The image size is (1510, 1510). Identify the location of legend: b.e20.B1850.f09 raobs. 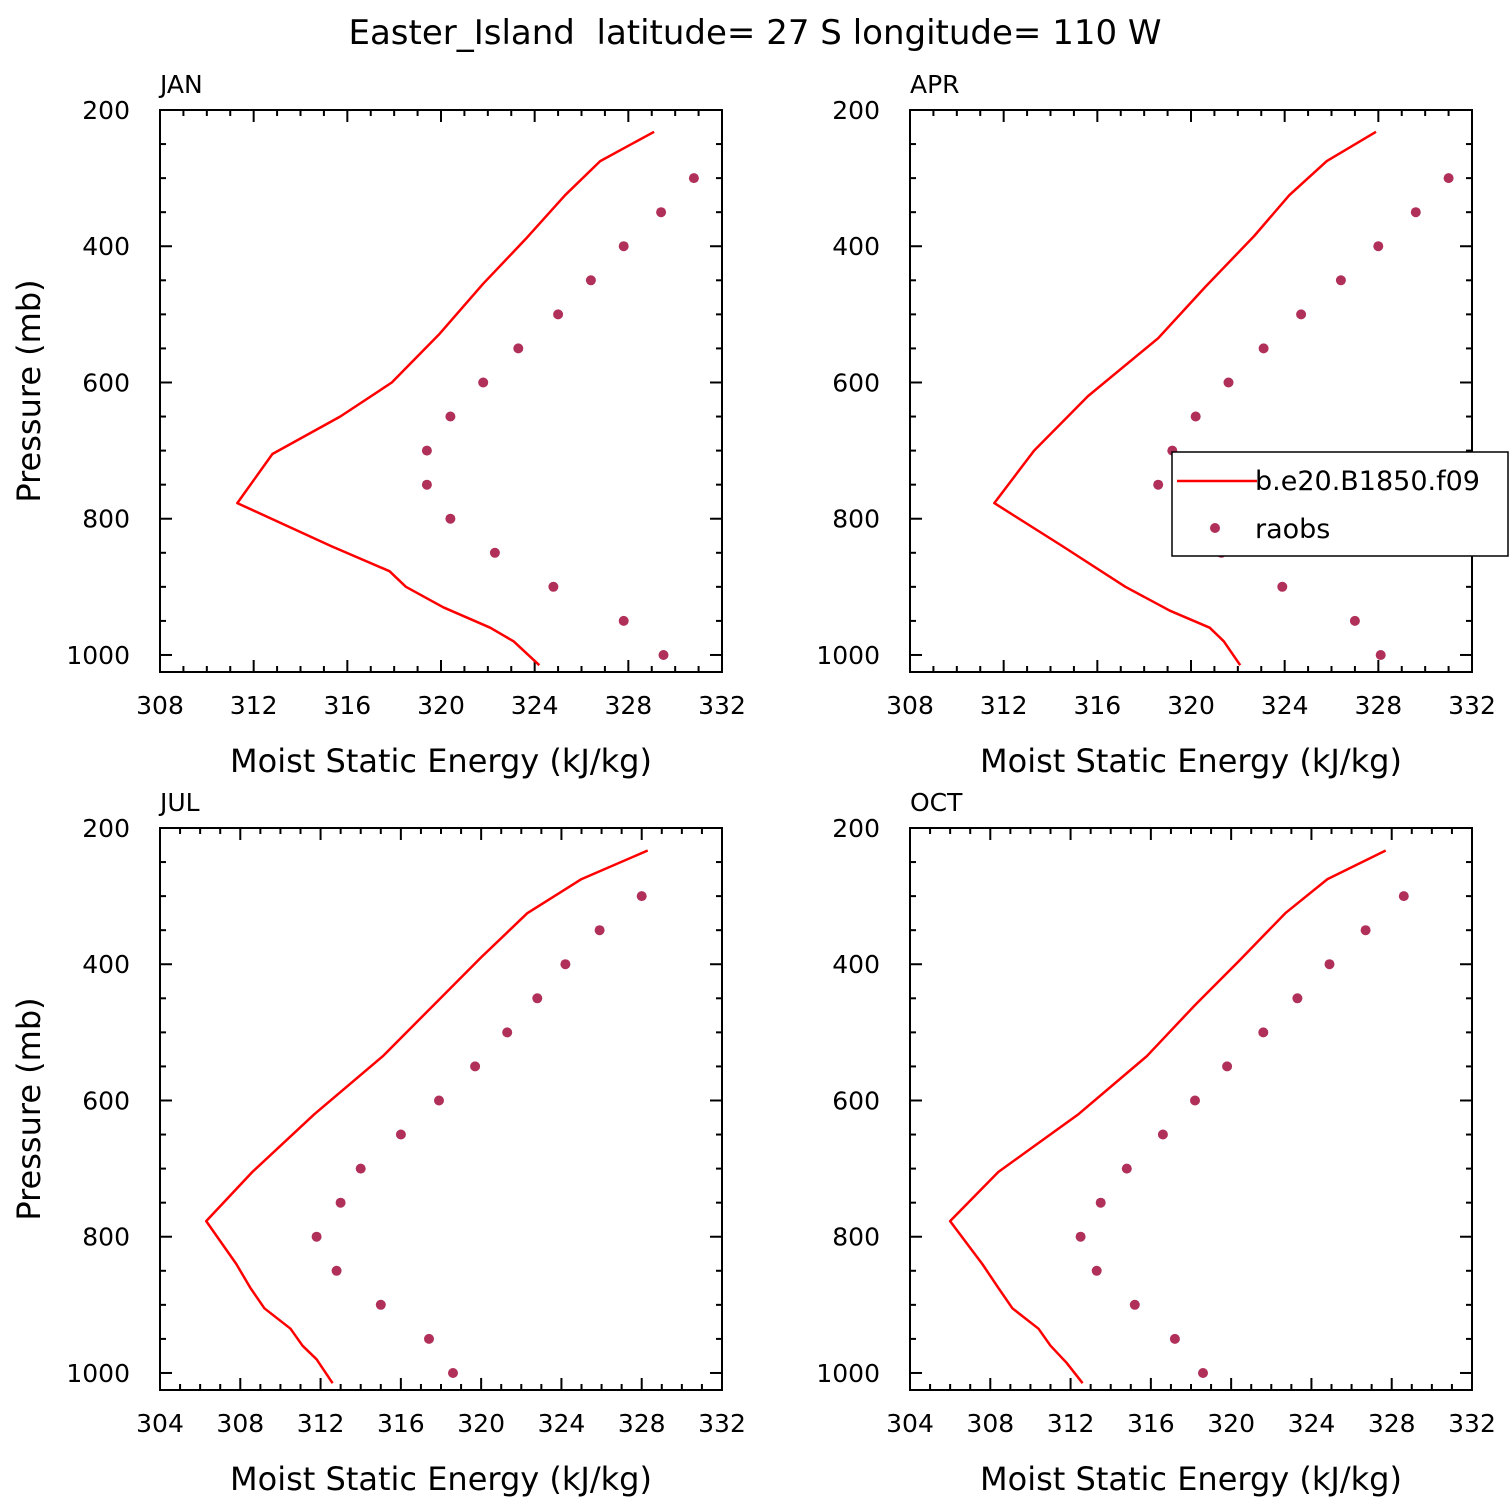
(1340, 504).